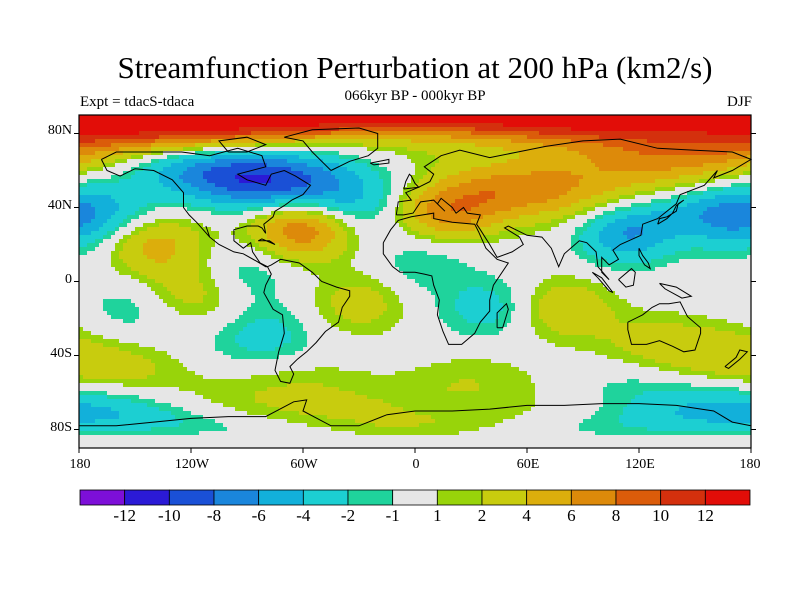 This screenshot has width=800, height=600. What do you see at coordinates (415, 96) in the screenshot?
I see `map-subtitle: 066kyr BP - 000kyr BP` at bounding box center [415, 96].